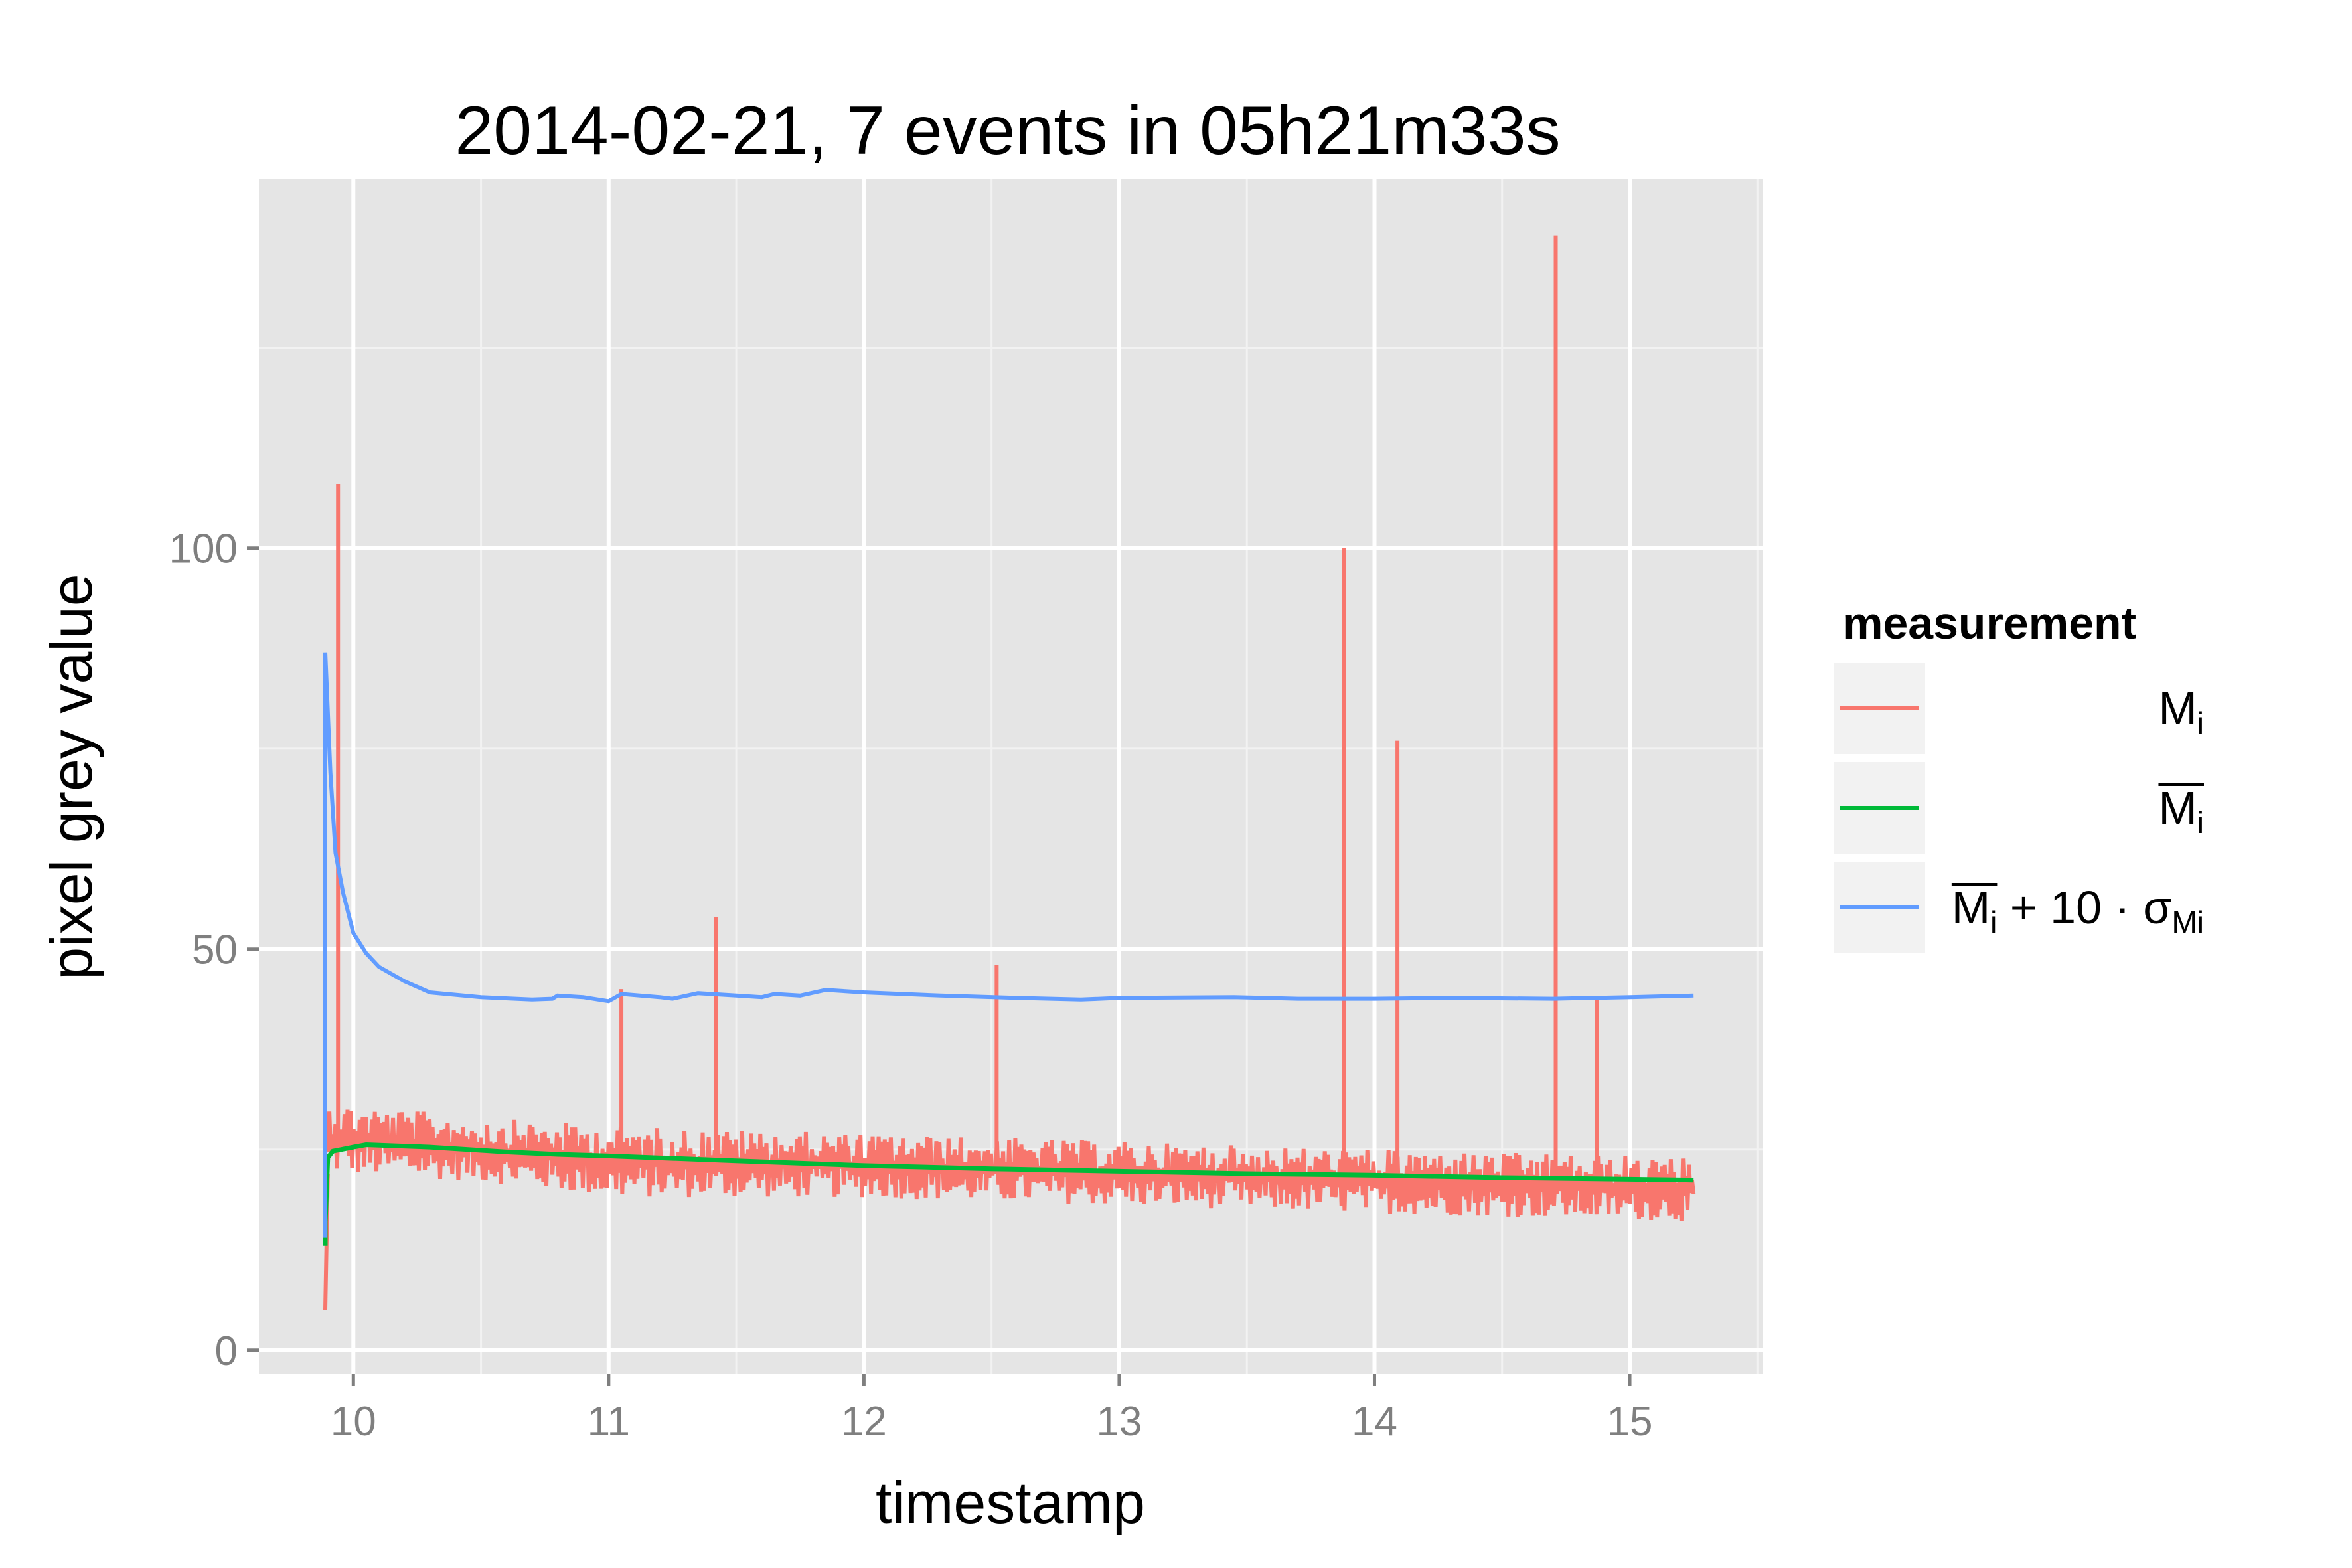 This screenshot has width=2352, height=1568. What do you see at coordinates (864, 1422) in the screenshot?
I see `x-tick-label: 12` at bounding box center [864, 1422].